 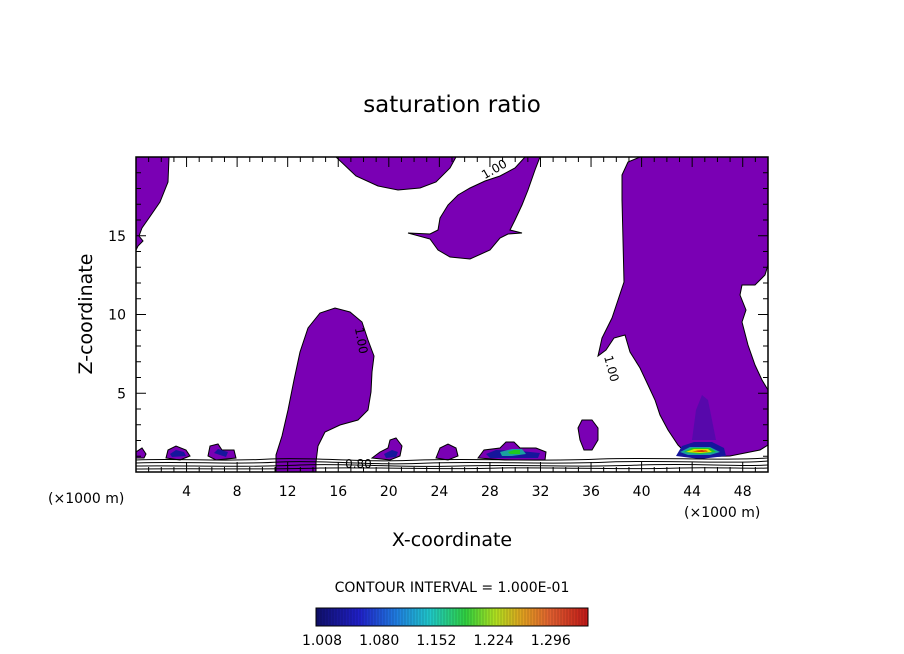 I want to click on colorbar-tick-label: 1.152, so click(x=436, y=641).